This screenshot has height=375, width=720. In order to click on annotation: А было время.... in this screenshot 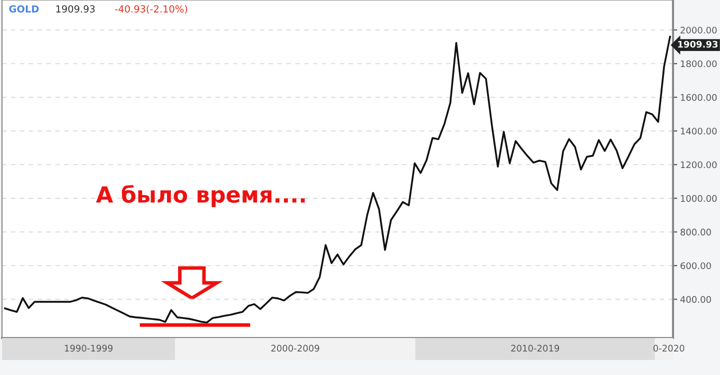, I will do `click(200, 196)`.